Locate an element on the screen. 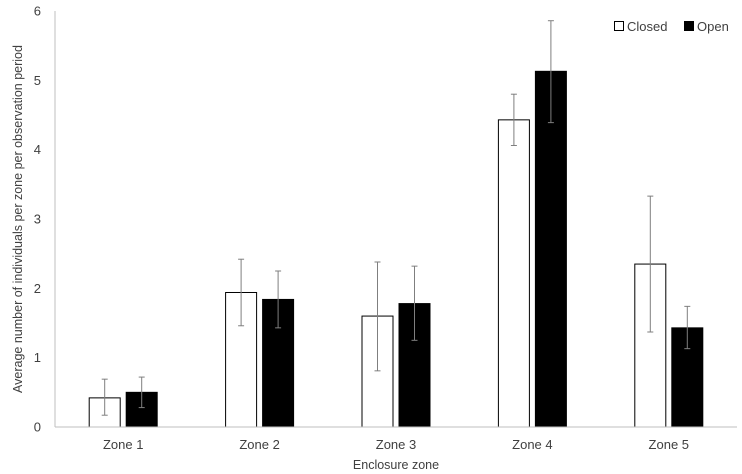 The height and width of the screenshot is (474, 742). x-tick-label: Zone 2 is located at coordinates (259, 444).